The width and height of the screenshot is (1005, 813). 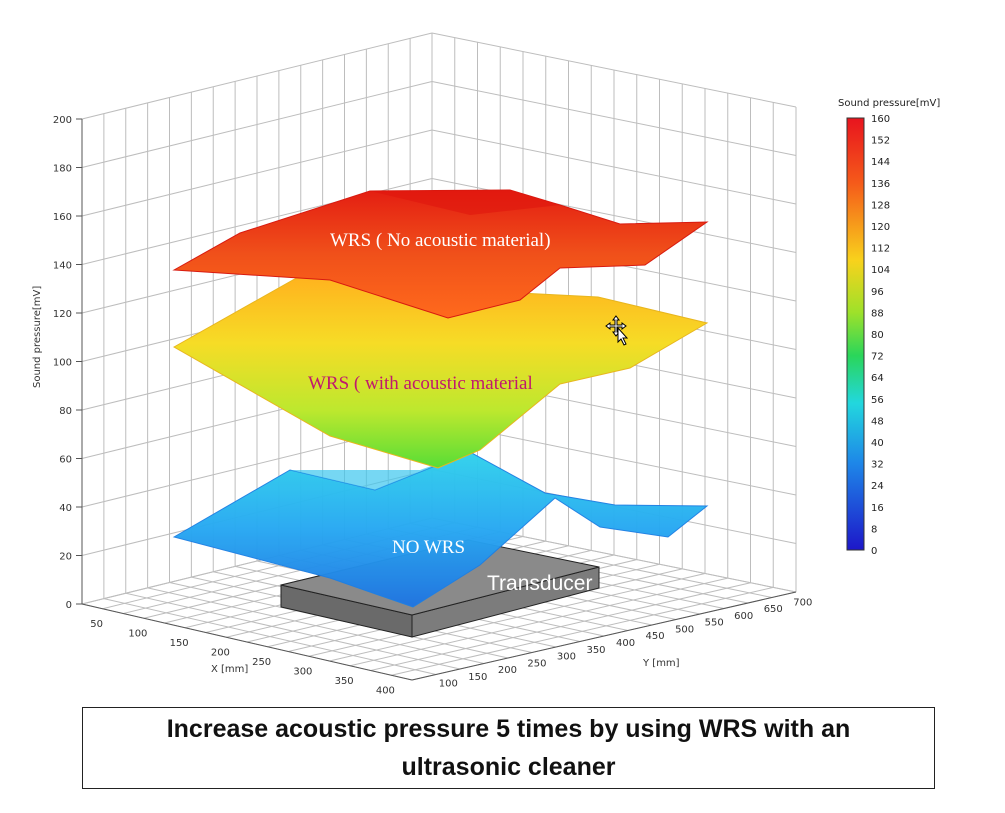 I want to click on x-tick-label: 100, so click(x=137, y=633).